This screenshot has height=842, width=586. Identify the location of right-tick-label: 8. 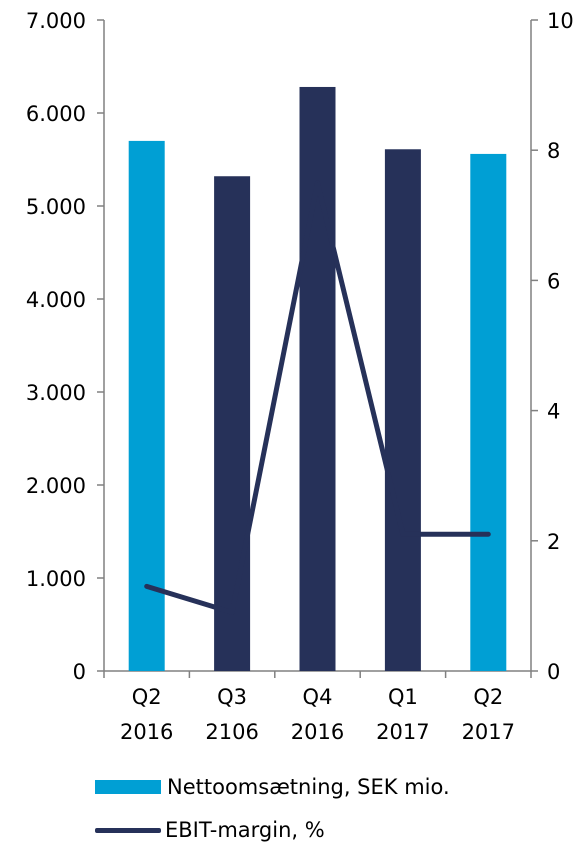
(553, 151).